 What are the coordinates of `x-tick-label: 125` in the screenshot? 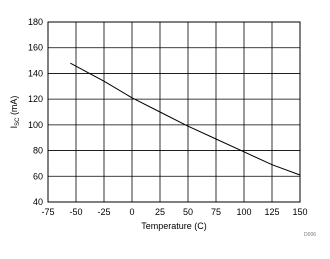 It's located at (271, 212).